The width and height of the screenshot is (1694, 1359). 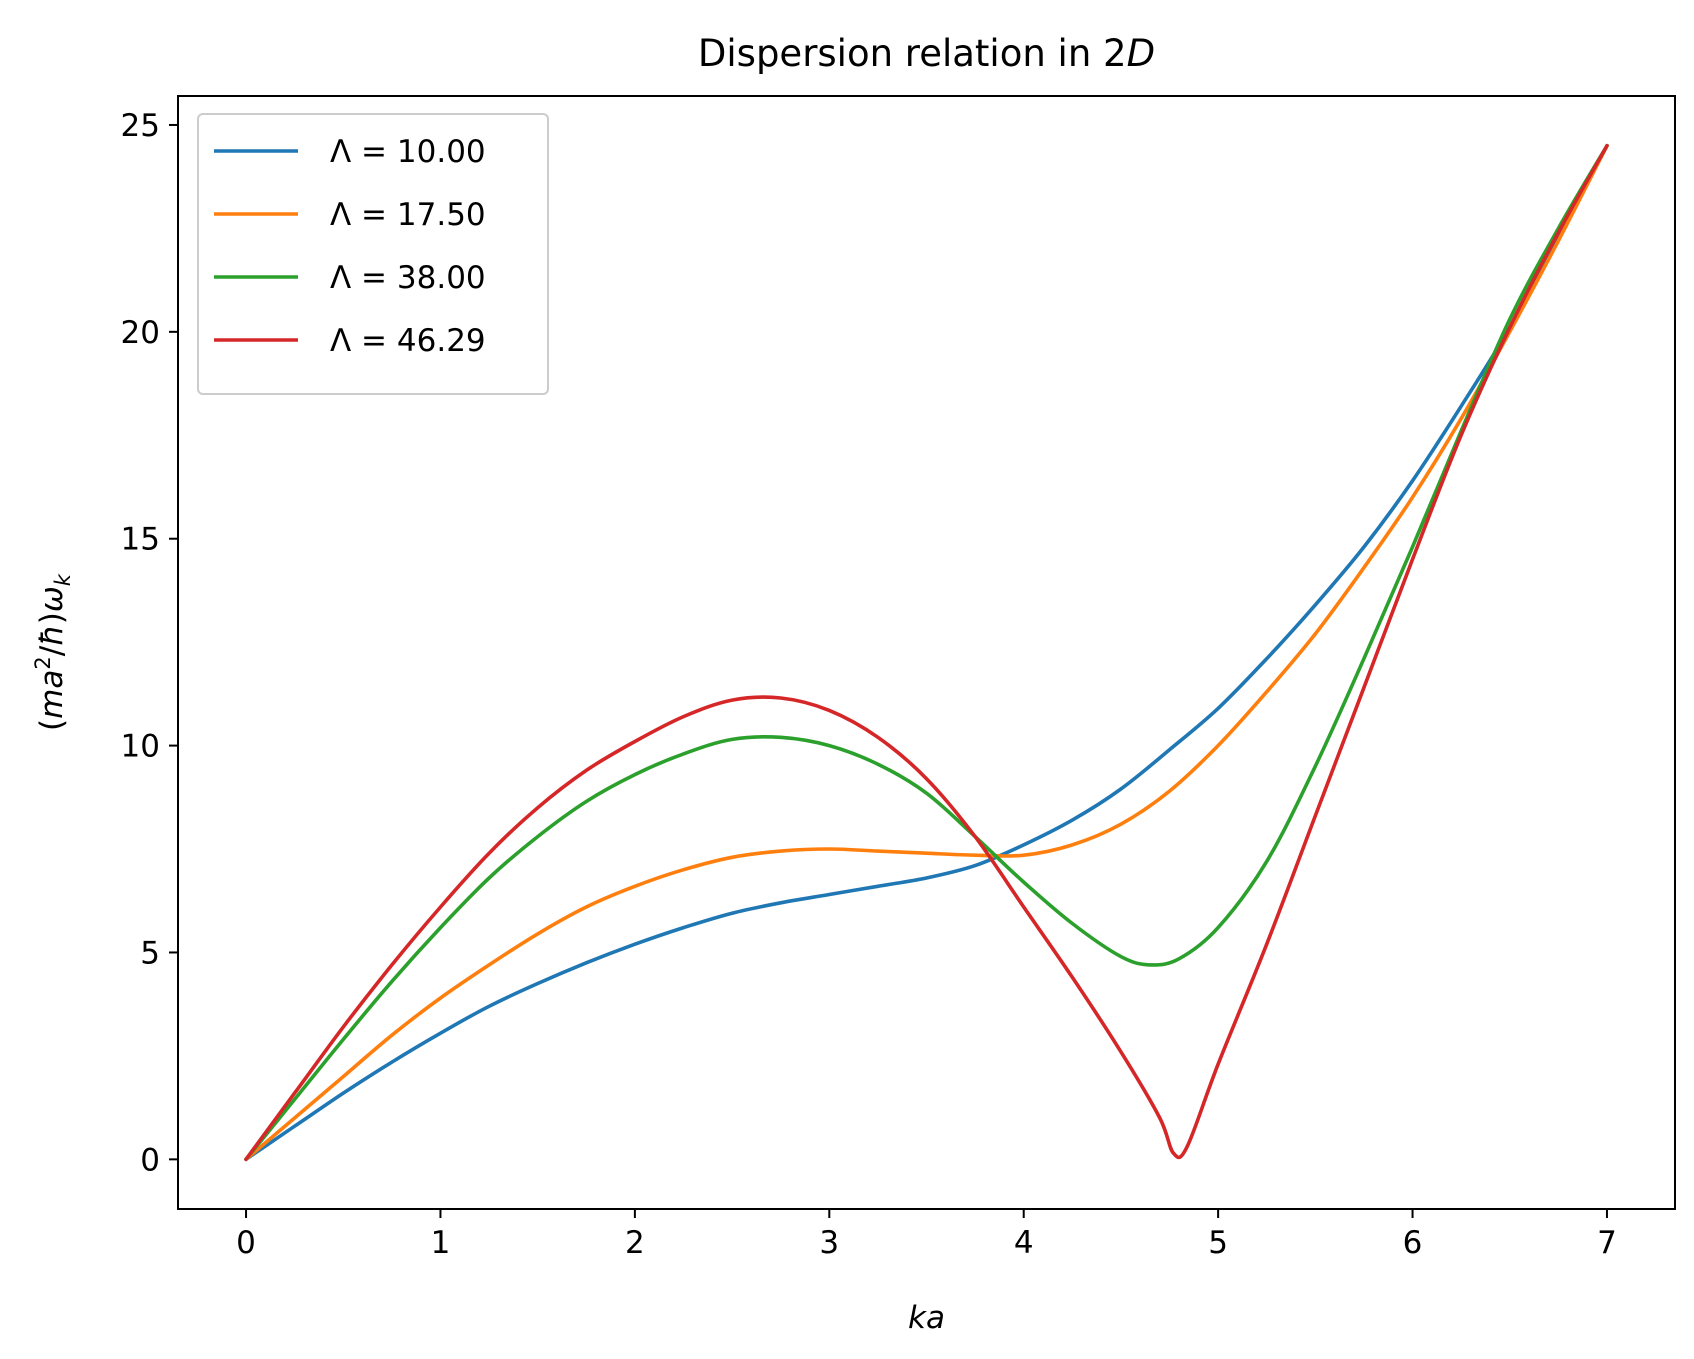 I want to click on y-tick-label: 10, so click(x=140, y=747).